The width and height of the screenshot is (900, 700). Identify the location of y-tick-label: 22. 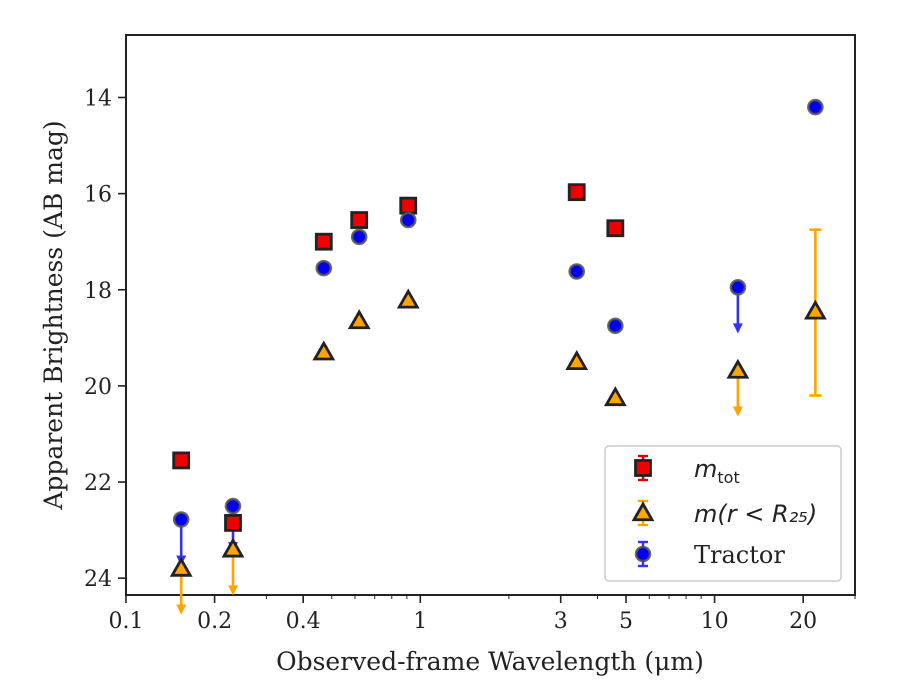
(98, 483).